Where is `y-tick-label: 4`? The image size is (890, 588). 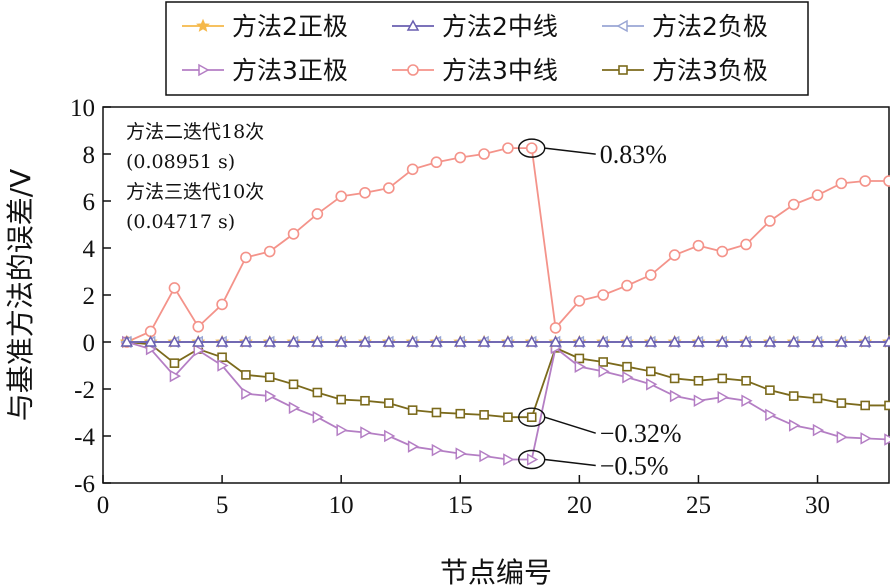 y-tick-label: 4 is located at coordinates (89, 249).